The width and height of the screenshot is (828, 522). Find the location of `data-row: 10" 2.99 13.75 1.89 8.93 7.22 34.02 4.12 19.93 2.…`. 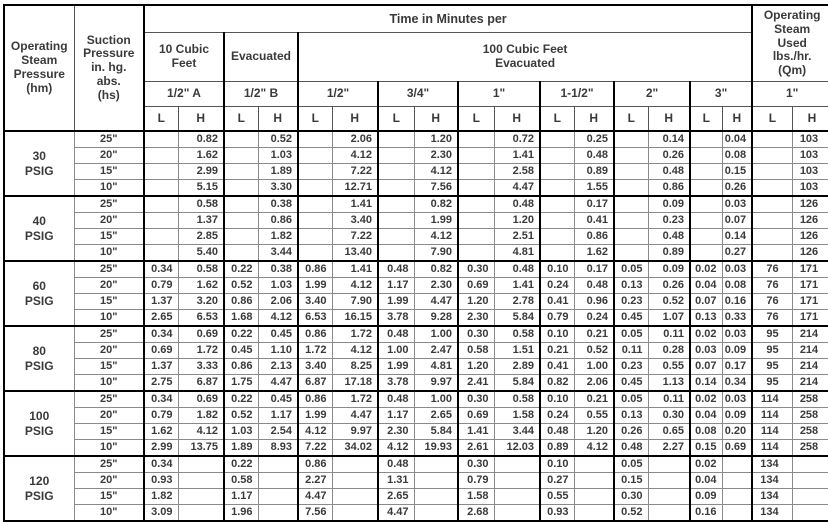

data-row: 10" 2.99 13.75 1.89 8.93 7.22 34.02 4.12 19.93 2.… is located at coordinates (416, 448).